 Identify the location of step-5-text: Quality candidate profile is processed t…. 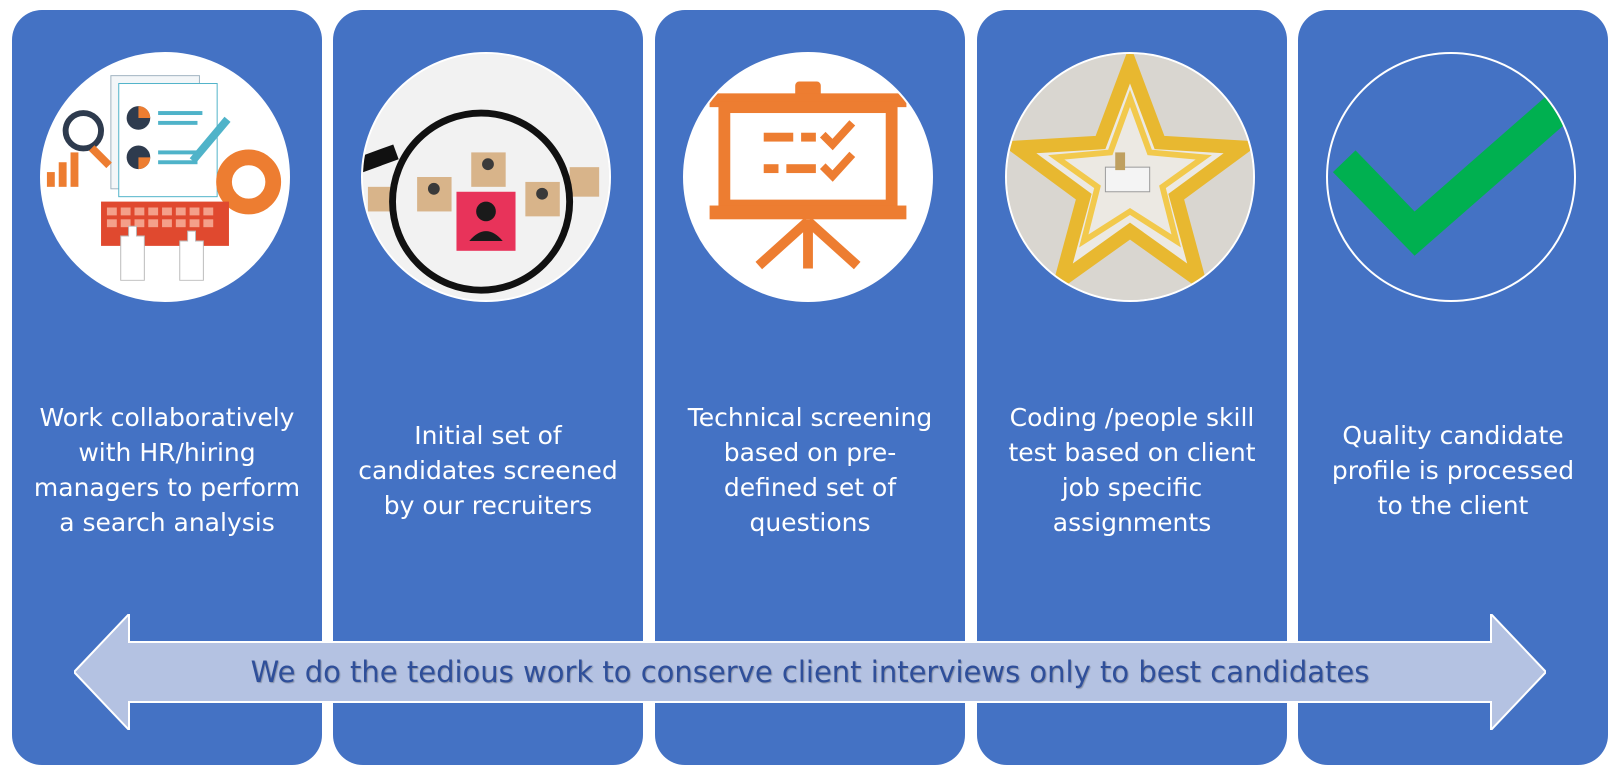
(1453, 470).